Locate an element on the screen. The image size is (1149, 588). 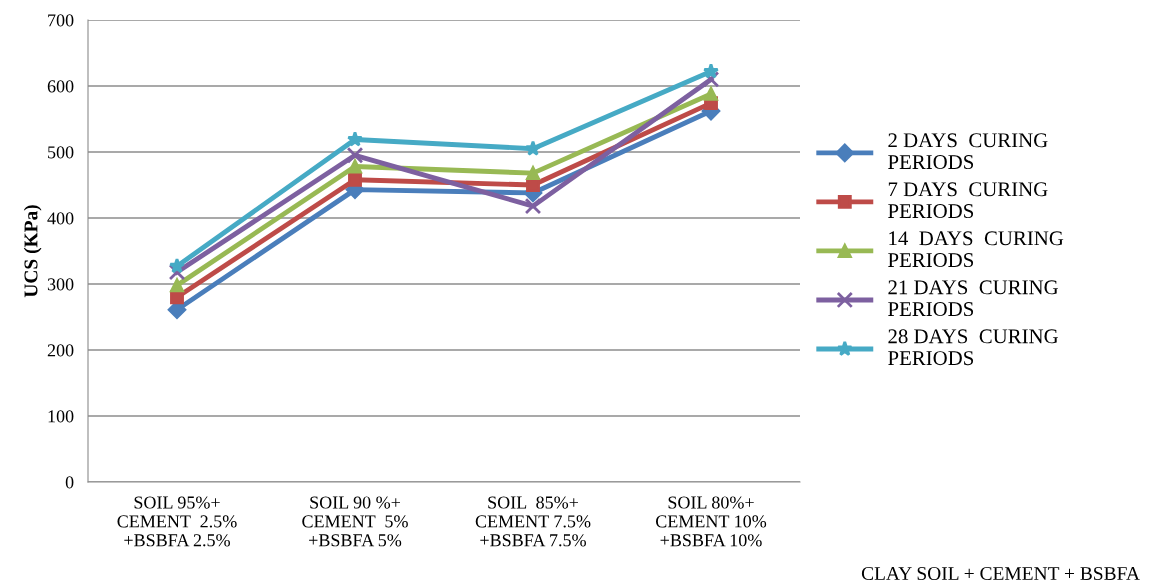
legend-label: 7 DAYS CURING PERIODS is located at coordinates (968, 200).